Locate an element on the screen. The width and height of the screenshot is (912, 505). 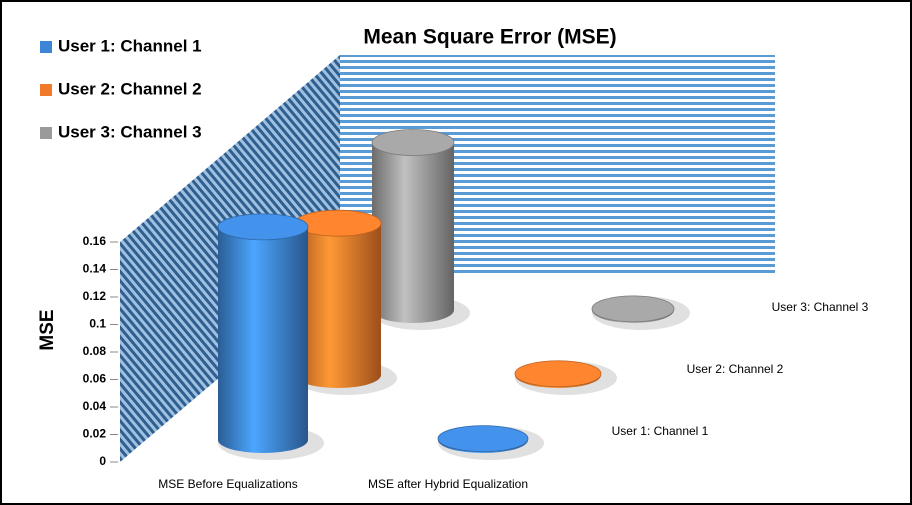
y-tick-label: 0.14 is located at coordinates (95, 269).